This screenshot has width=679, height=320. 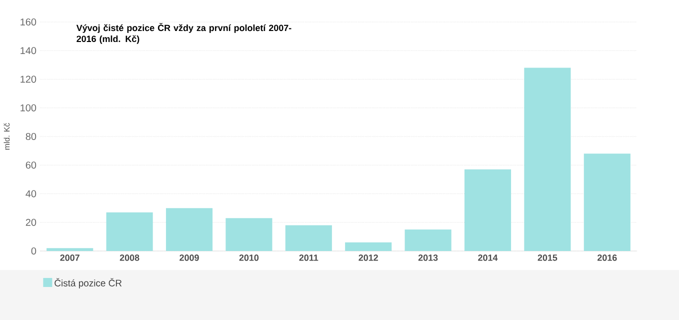 What do you see at coordinates (28, 50) in the screenshot?
I see `y-tick-label: 140` at bounding box center [28, 50].